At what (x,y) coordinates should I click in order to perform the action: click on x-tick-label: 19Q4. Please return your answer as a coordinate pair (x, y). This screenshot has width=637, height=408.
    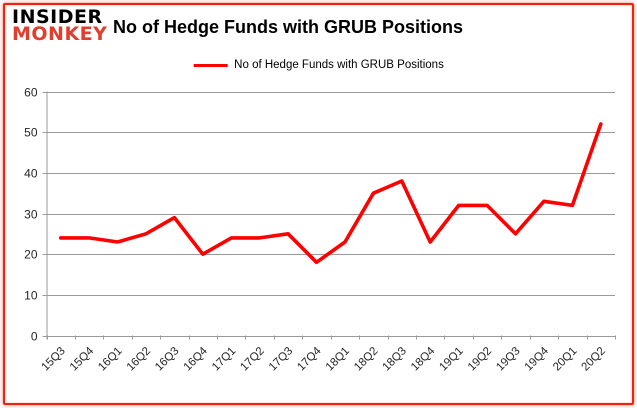
    Looking at the image, I should click on (537, 359).